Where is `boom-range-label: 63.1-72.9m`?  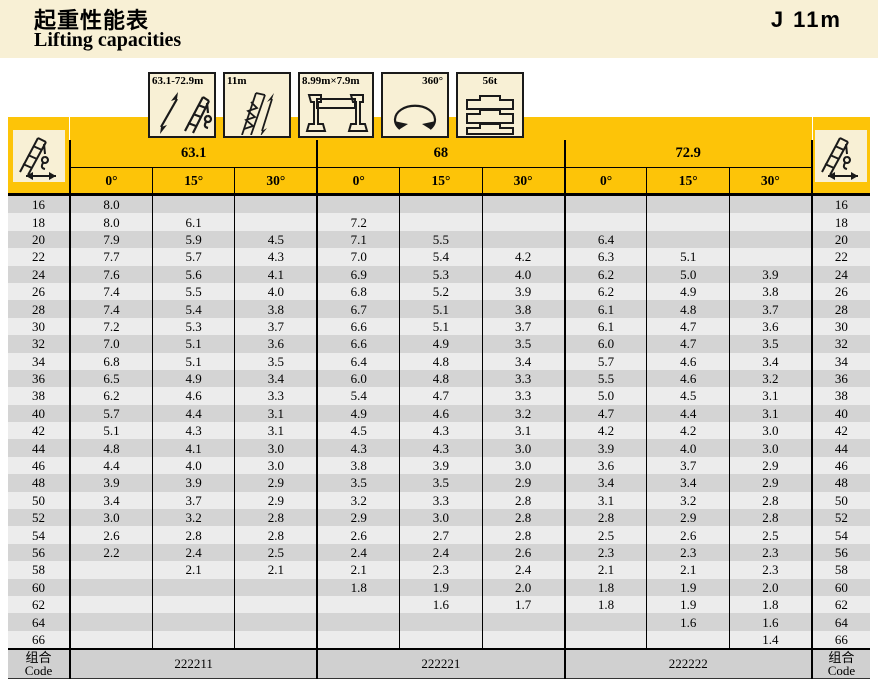
boom-range-label: 63.1-72.9m is located at coordinates (178, 81).